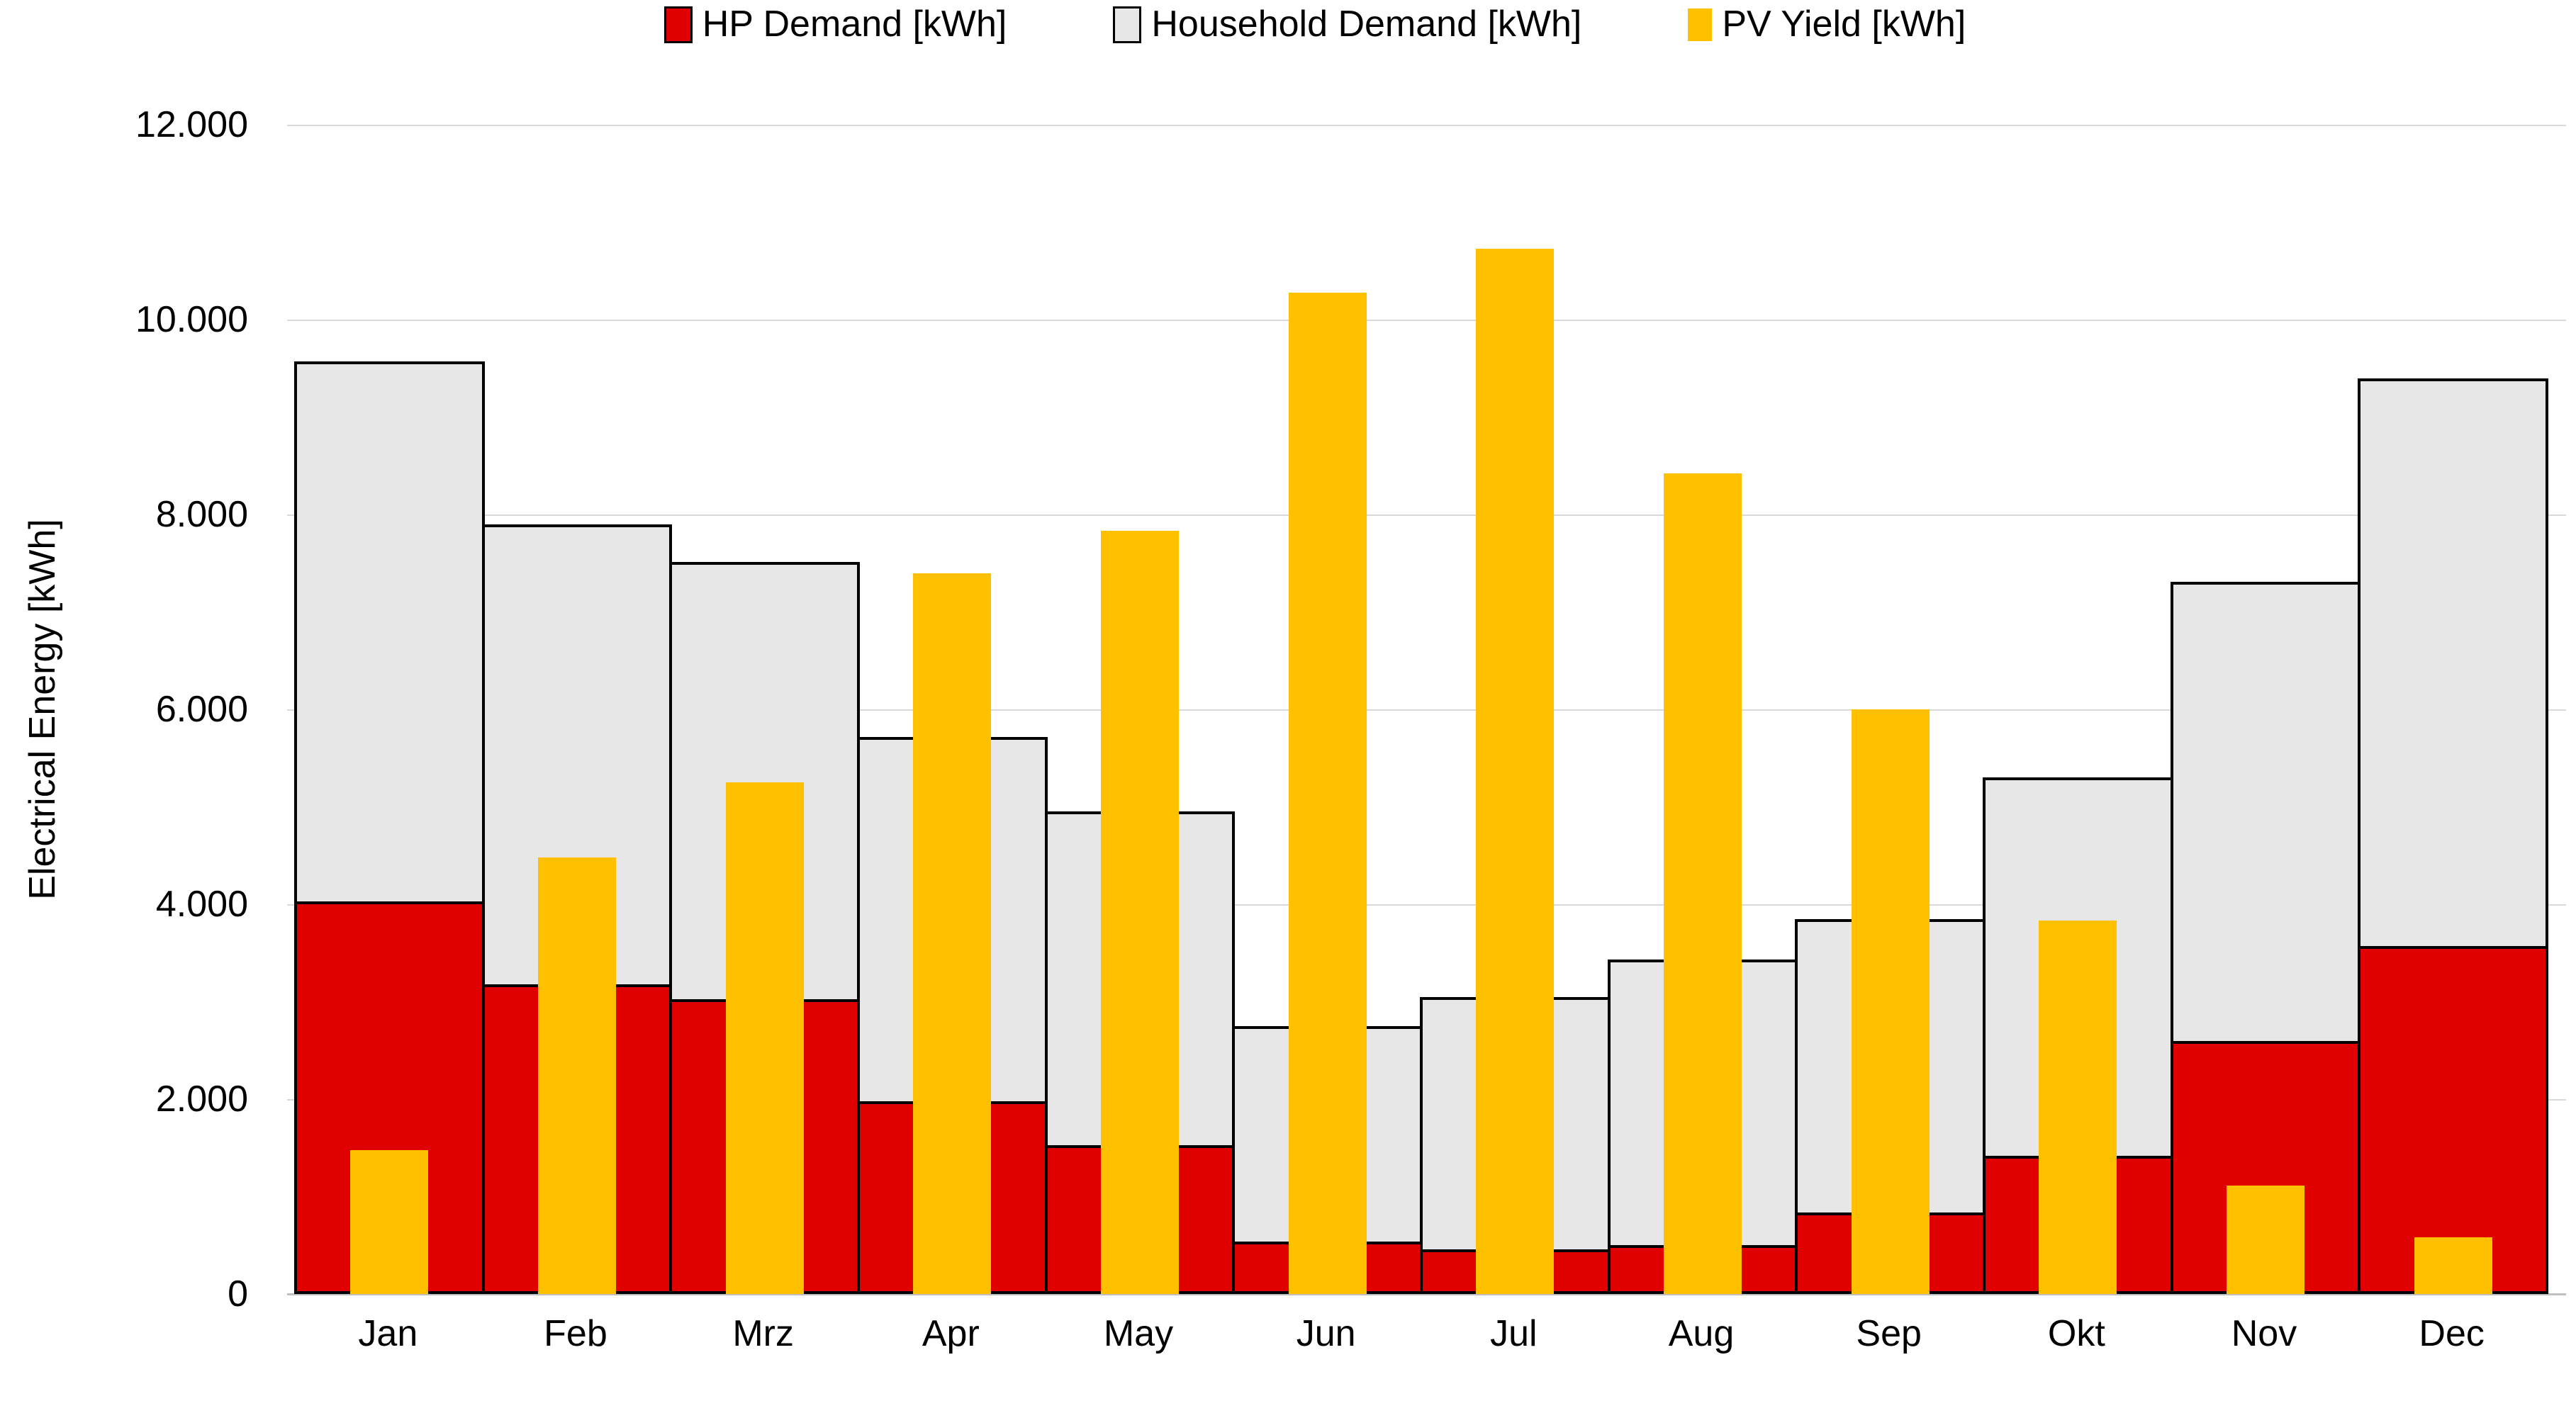  I want to click on x-tick-label-nov: Nov, so click(2264, 1333).